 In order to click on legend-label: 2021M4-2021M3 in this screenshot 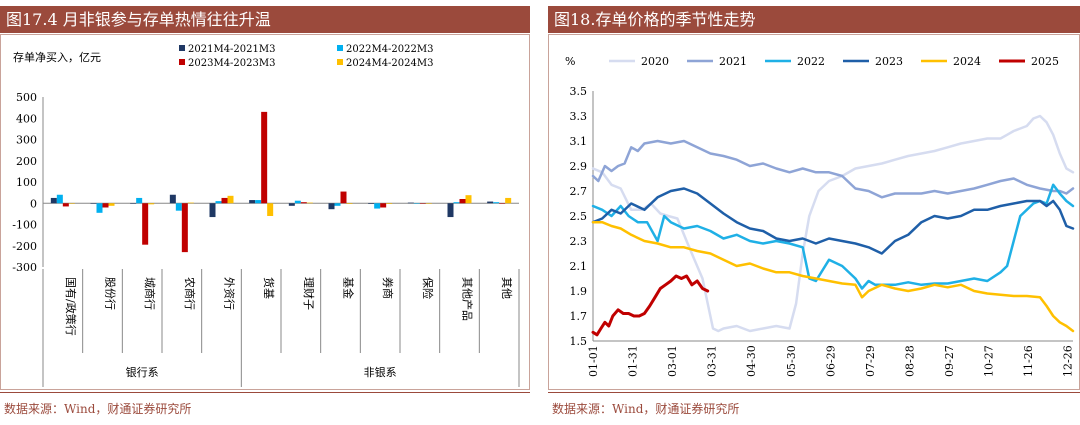, I will do `click(231, 49)`.